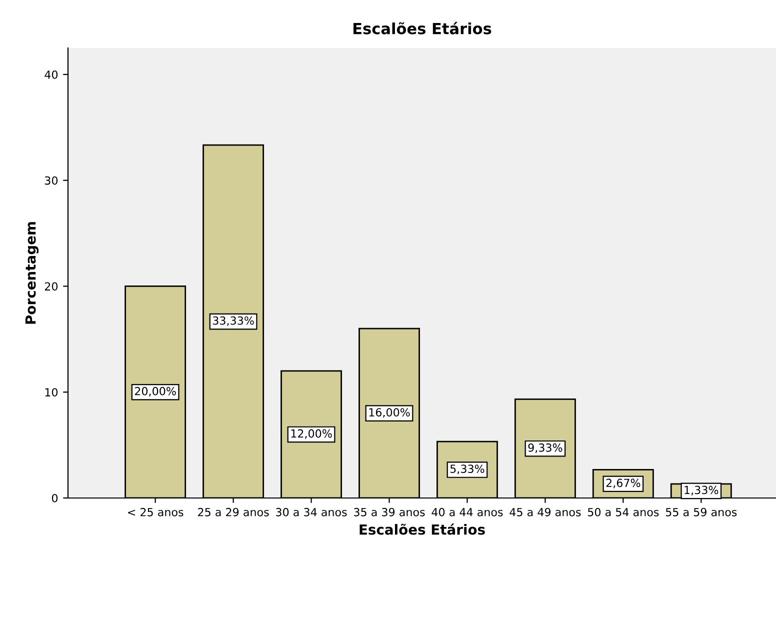 Image resolution: width=776 pixels, height=628 pixels. Describe the element at coordinates (545, 448) in the screenshot. I see `data-label: 9,33%` at that location.